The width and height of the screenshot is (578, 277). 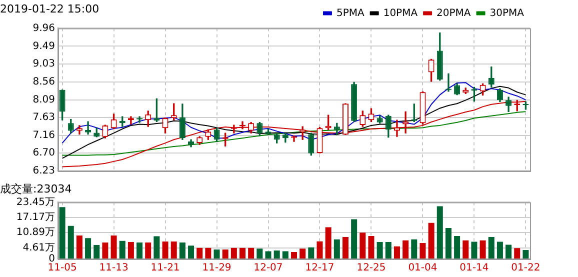 I want to click on x-tick-label: 11-29, so click(x=217, y=268).